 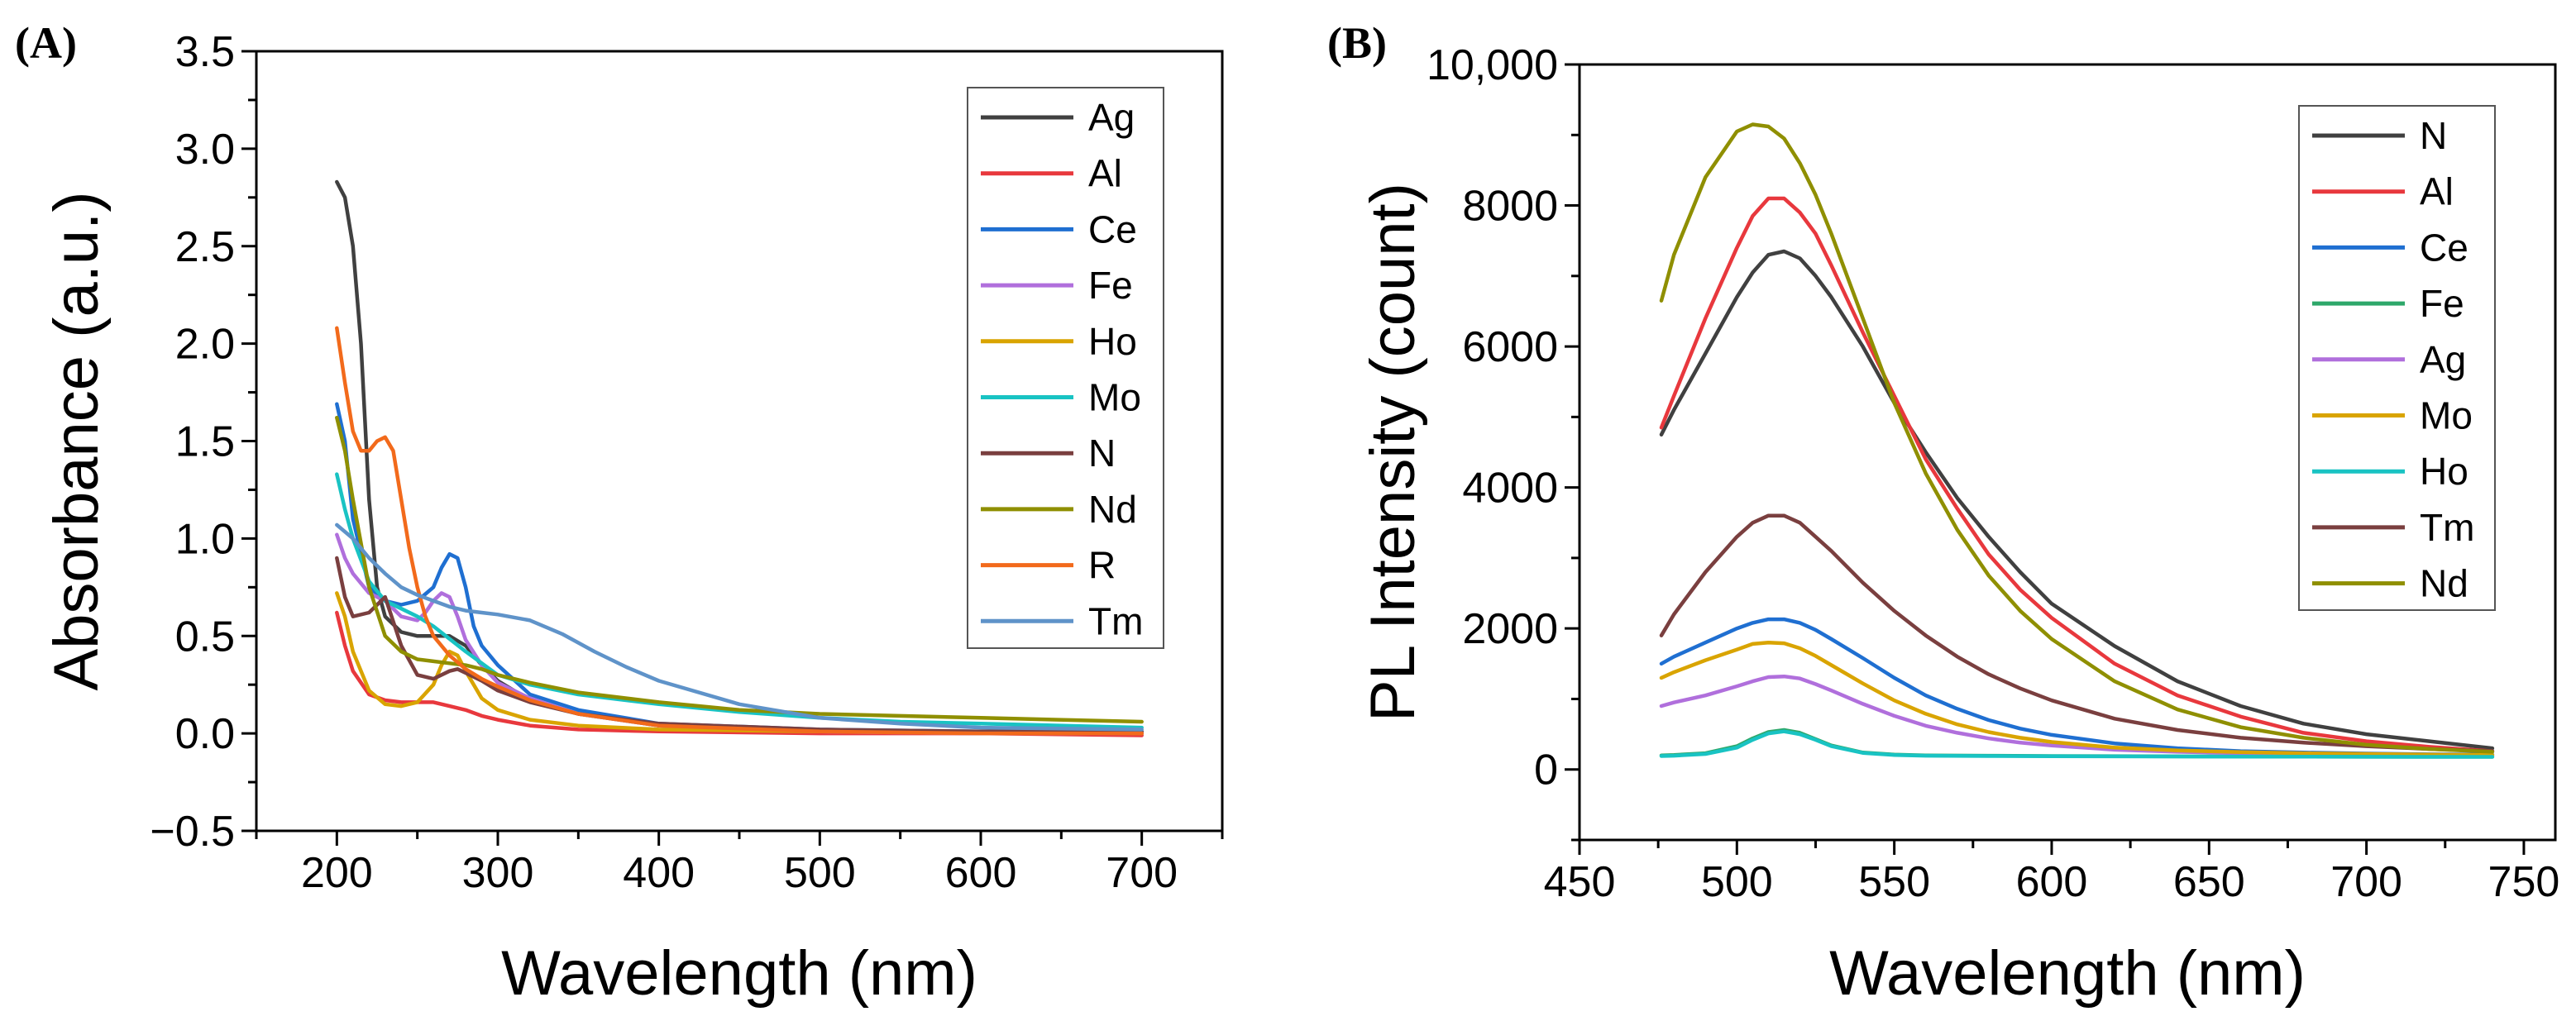 What do you see at coordinates (498, 873) in the screenshot?
I see `x-tick-label: 300` at bounding box center [498, 873].